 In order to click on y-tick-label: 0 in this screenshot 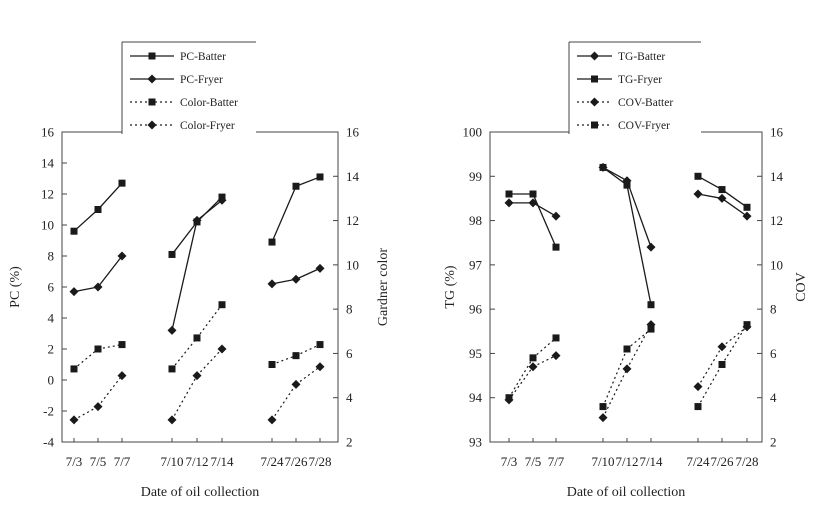, I will do `click(51, 380)`.